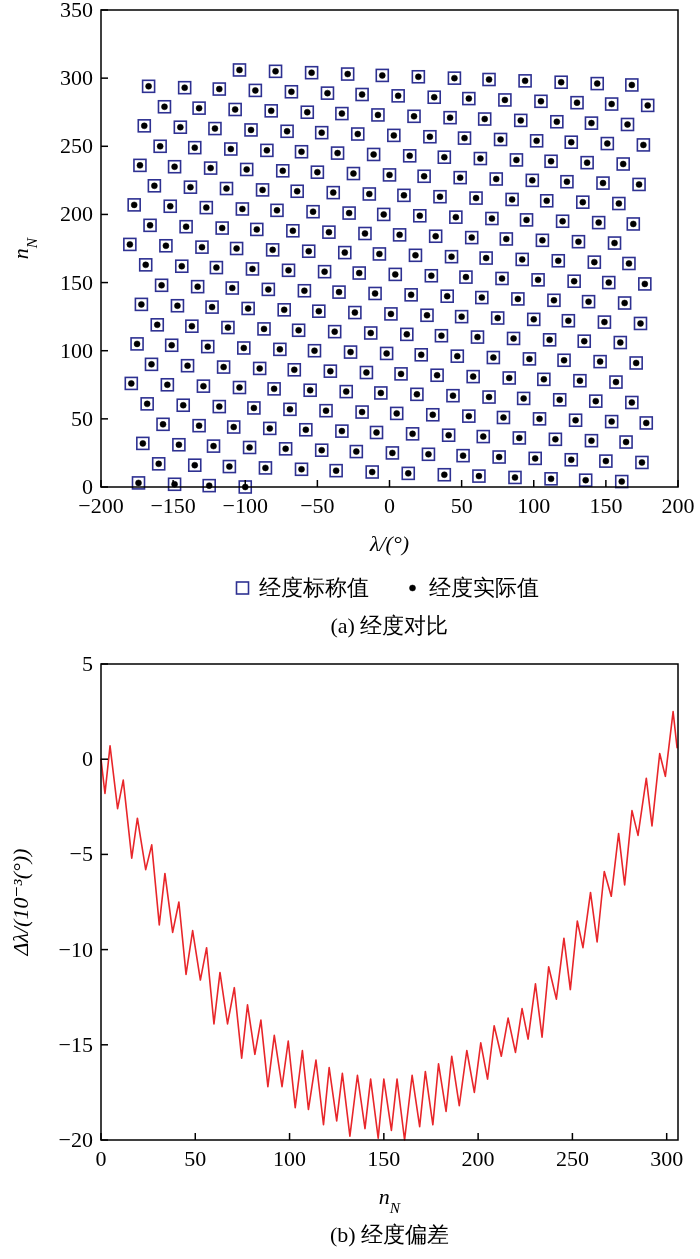 The image size is (700, 1259). Describe the element at coordinates (389, 1200) in the screenshot. I see `x-axis-title: n$_{N}$` at that location.